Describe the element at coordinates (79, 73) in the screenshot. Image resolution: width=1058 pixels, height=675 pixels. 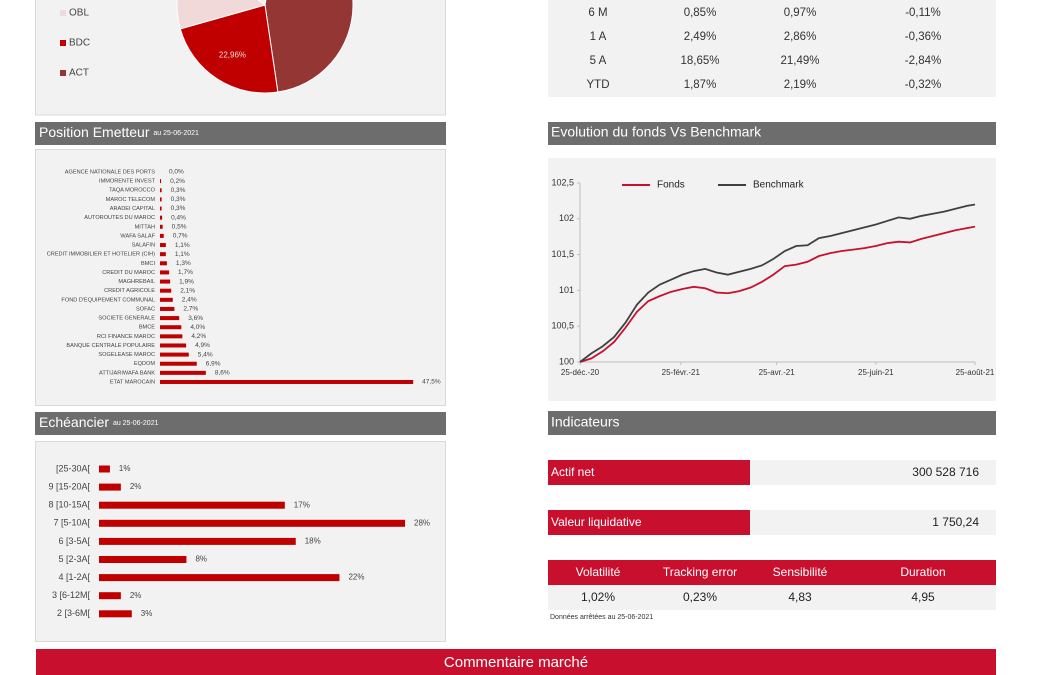
I see `legend-label: ACT` at that location.